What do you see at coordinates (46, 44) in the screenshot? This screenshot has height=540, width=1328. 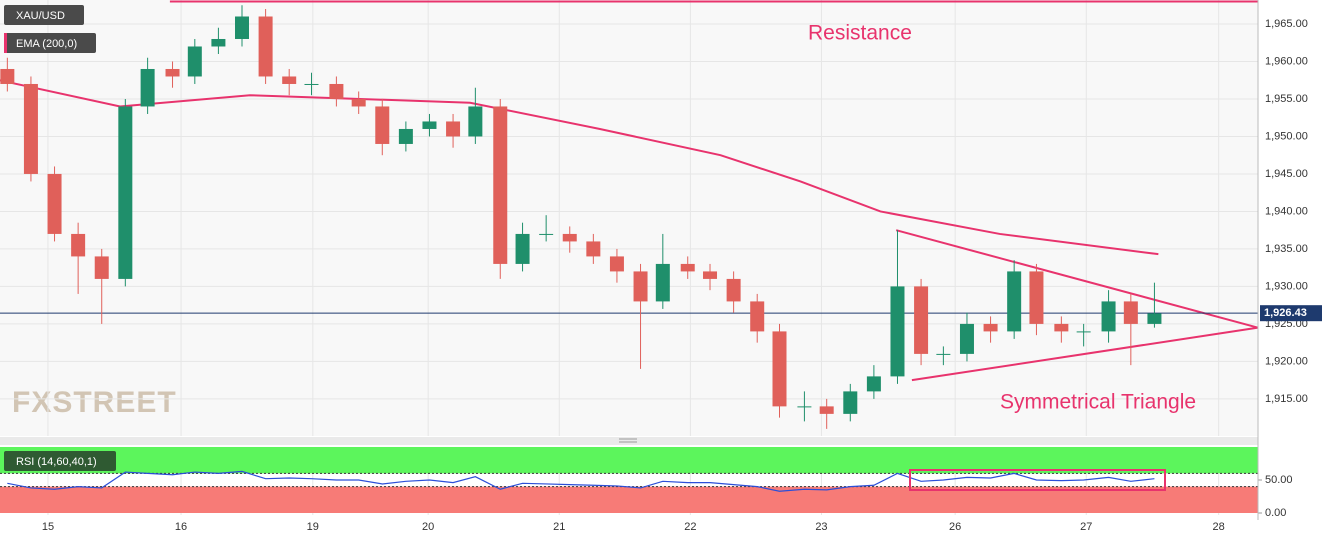 I see `indicator-label: EMA (200,0)` at bounding box center [46, 44].